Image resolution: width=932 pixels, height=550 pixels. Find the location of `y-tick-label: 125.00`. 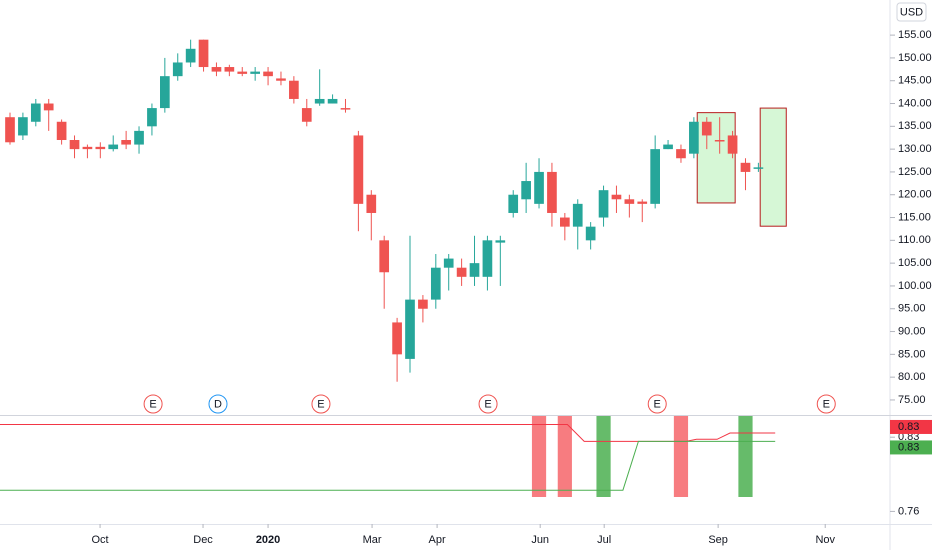

y-tick-label: 125.00 is located at coordinates (915, 172).